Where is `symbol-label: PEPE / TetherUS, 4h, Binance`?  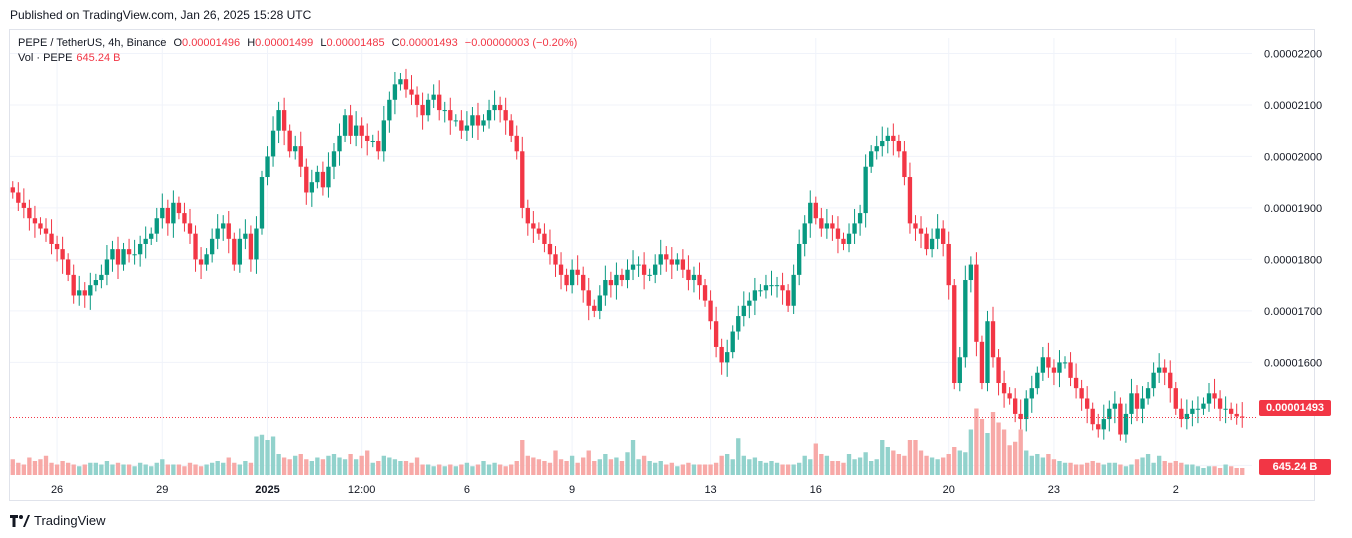 symbol-label: PEPE / TetherUS, 4h, Binance is located at coordinates (92, 43).